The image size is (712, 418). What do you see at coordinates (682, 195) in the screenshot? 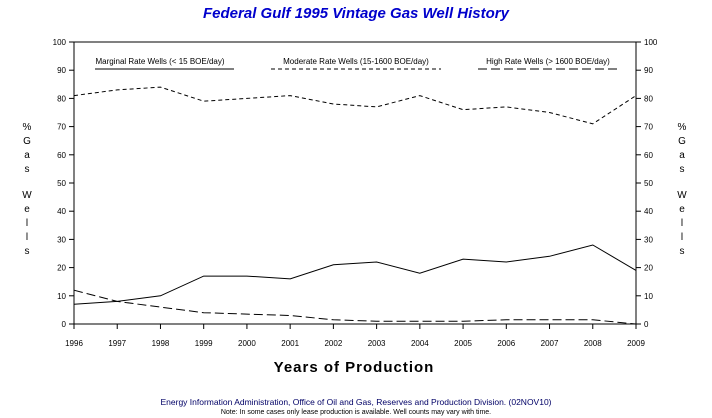
I see `y-axis-title-right-letter: W` at bounding box center [682, 195].